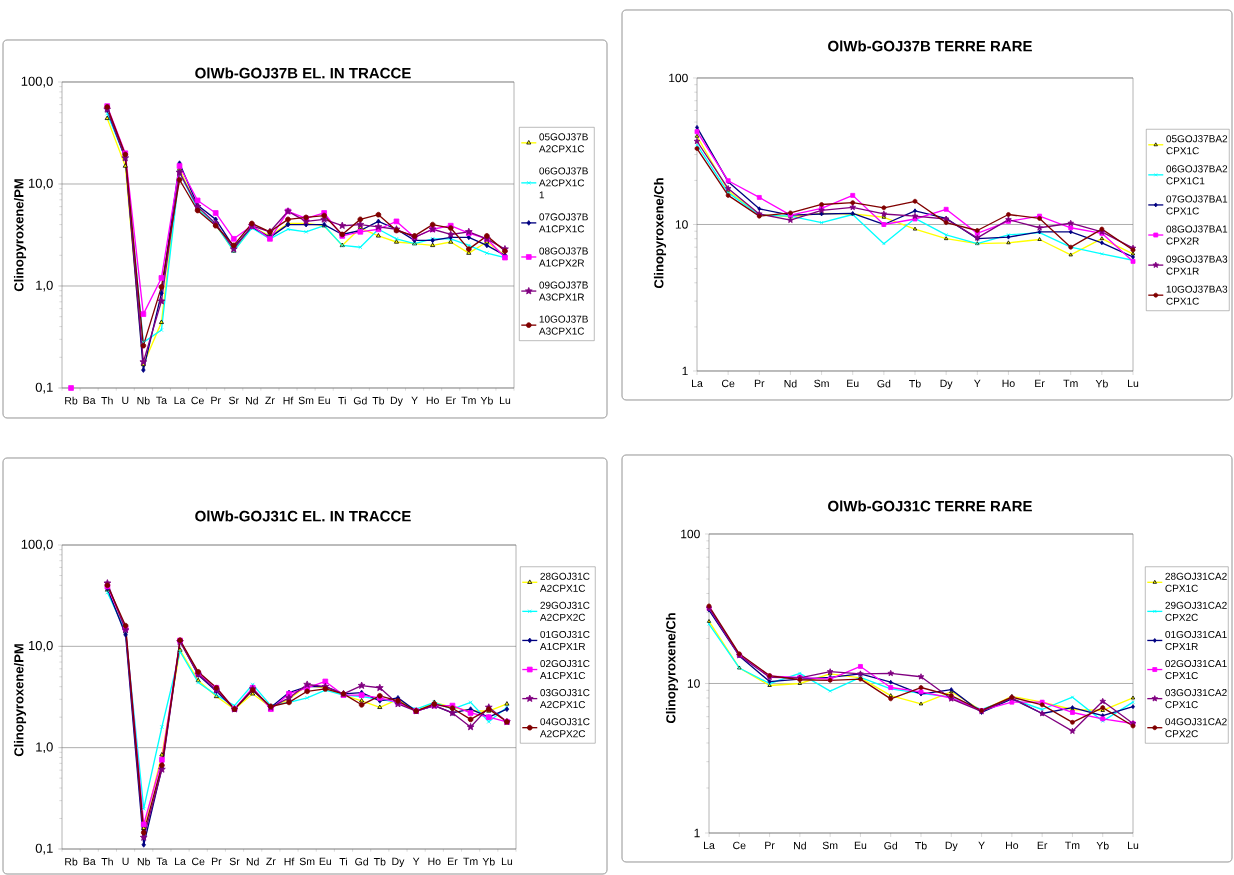  I want to click on y-tick-label: 0,1, so click(44, 388).